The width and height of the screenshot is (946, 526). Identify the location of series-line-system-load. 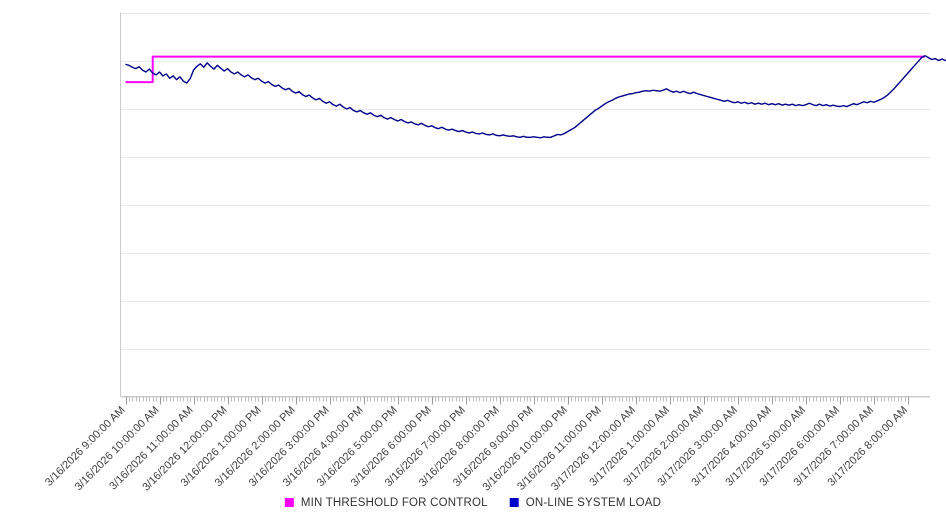
(535, 97).